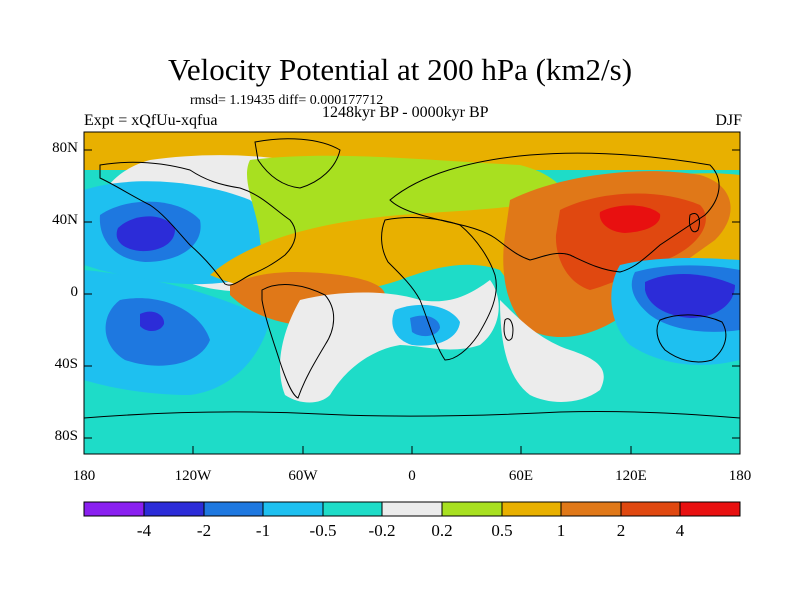 The height and width of the screenshot is (600, 800). I want to click on colorbar-label-4: -0.2, so click(382, 530).